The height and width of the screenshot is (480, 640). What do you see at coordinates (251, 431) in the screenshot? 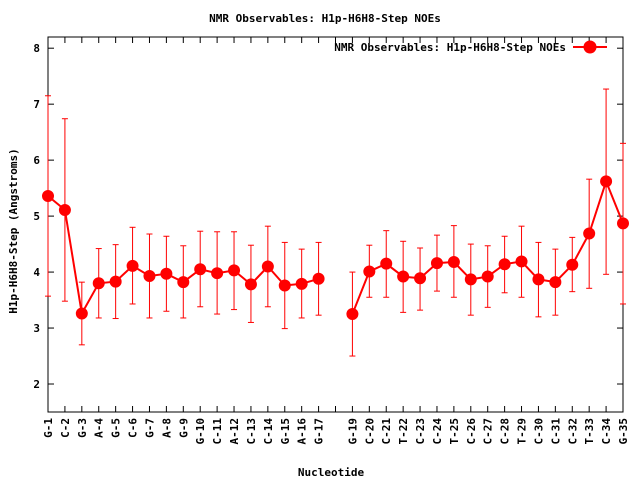
I see `x-tick-label: C-13` at bounding box center [251, 431].